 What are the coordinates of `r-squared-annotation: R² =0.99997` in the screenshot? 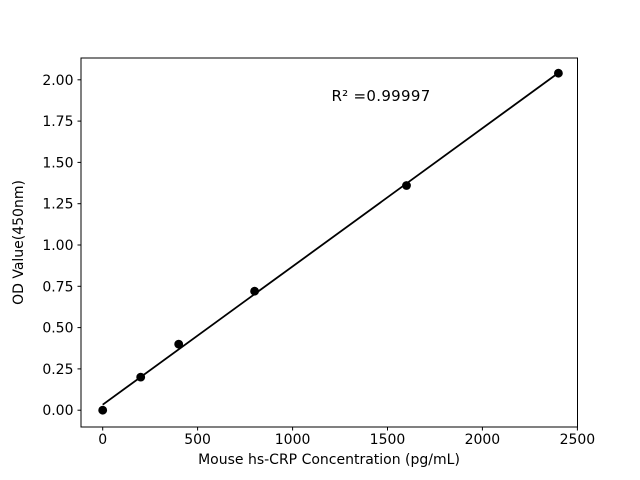 It's located at (380, 96).